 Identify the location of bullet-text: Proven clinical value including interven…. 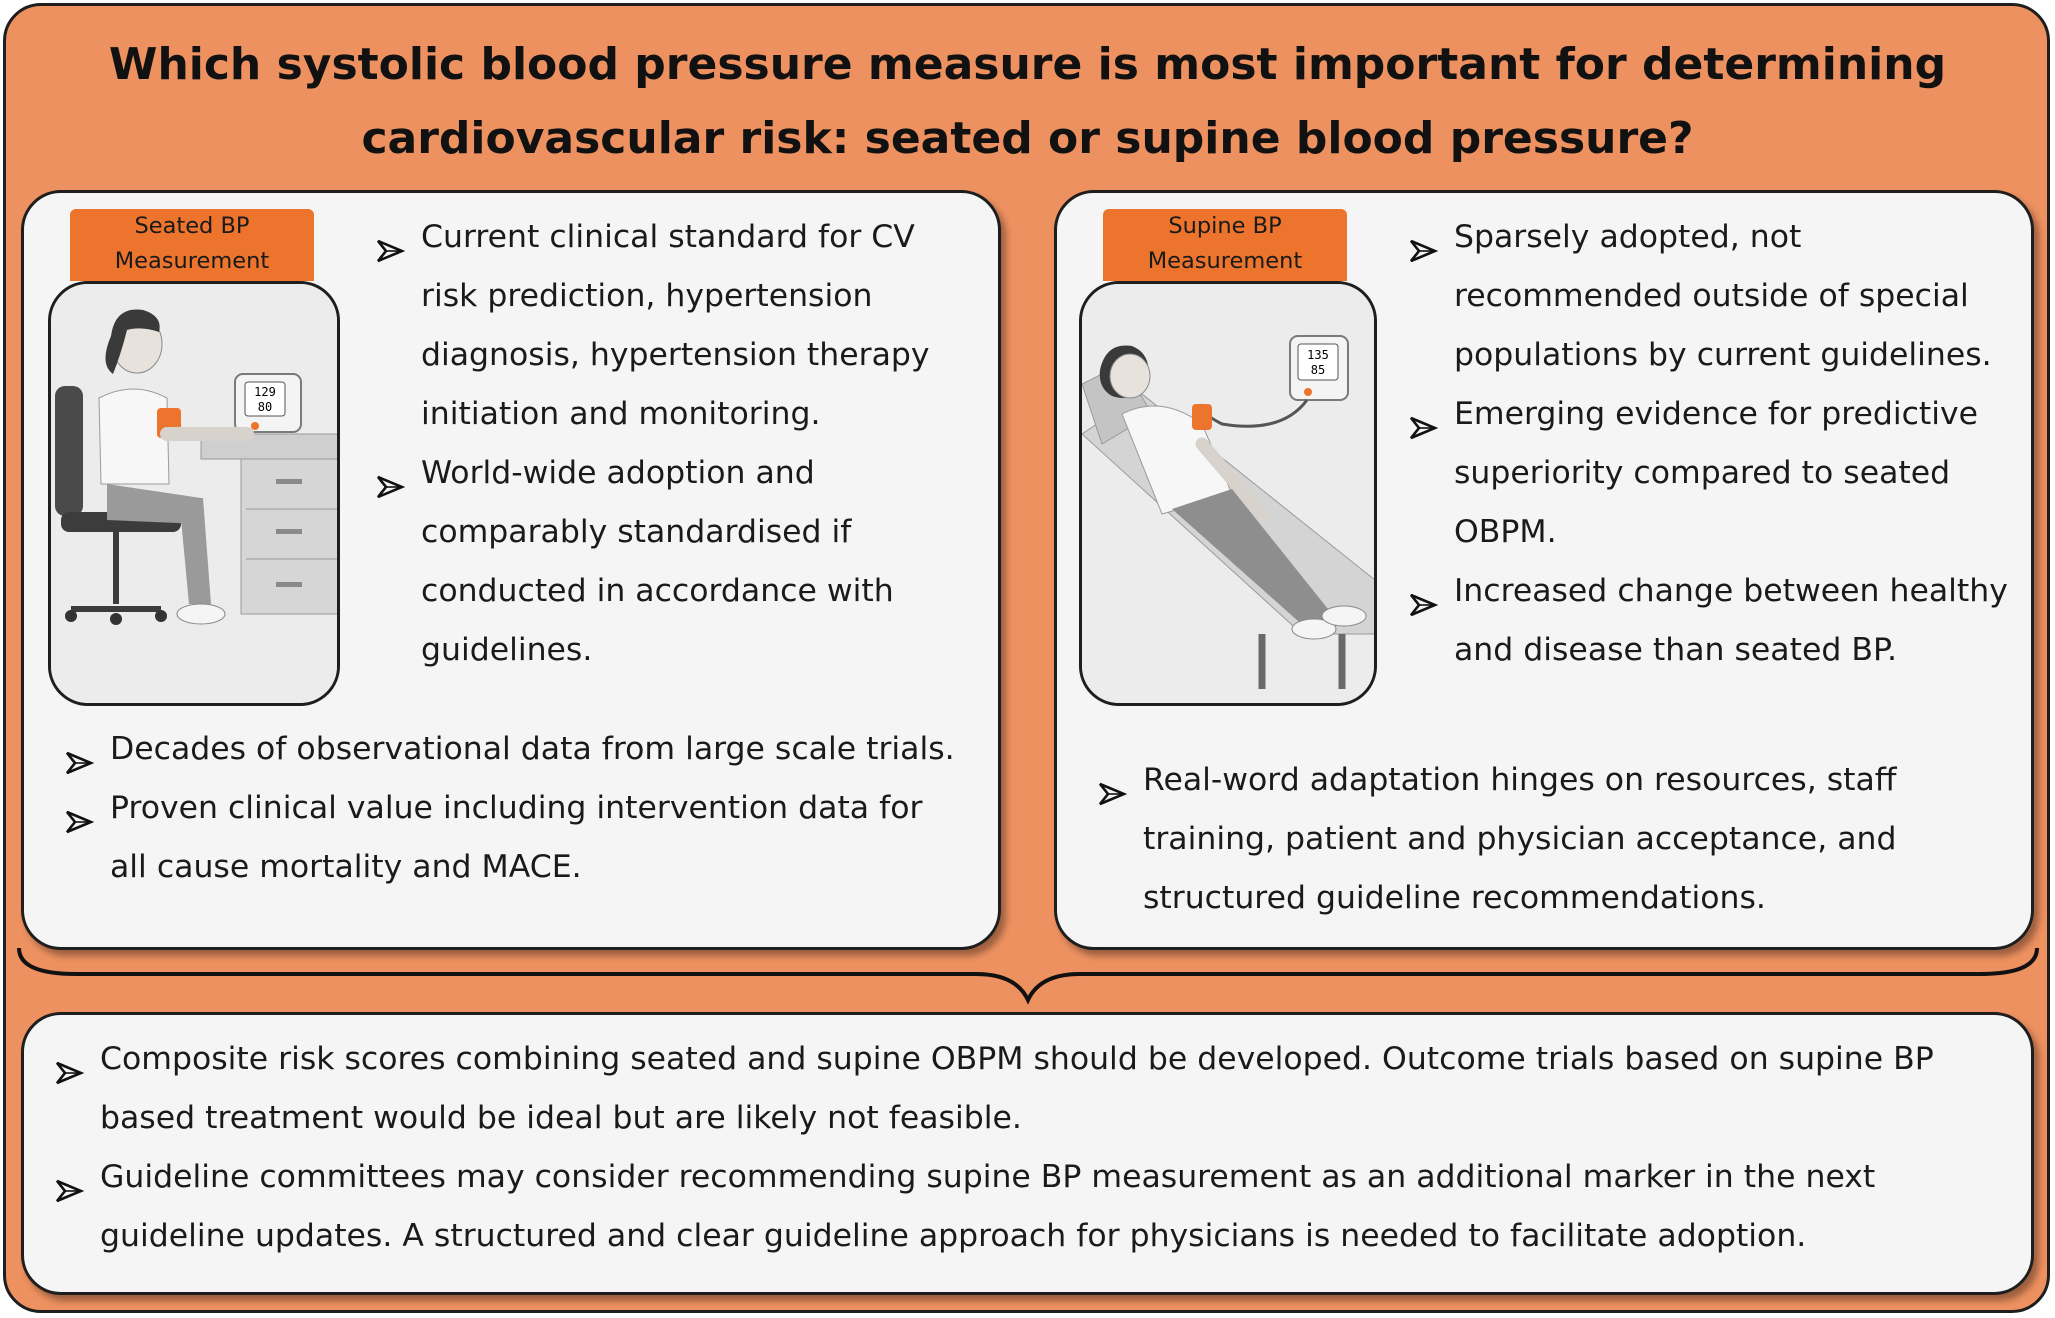
(516, 837).